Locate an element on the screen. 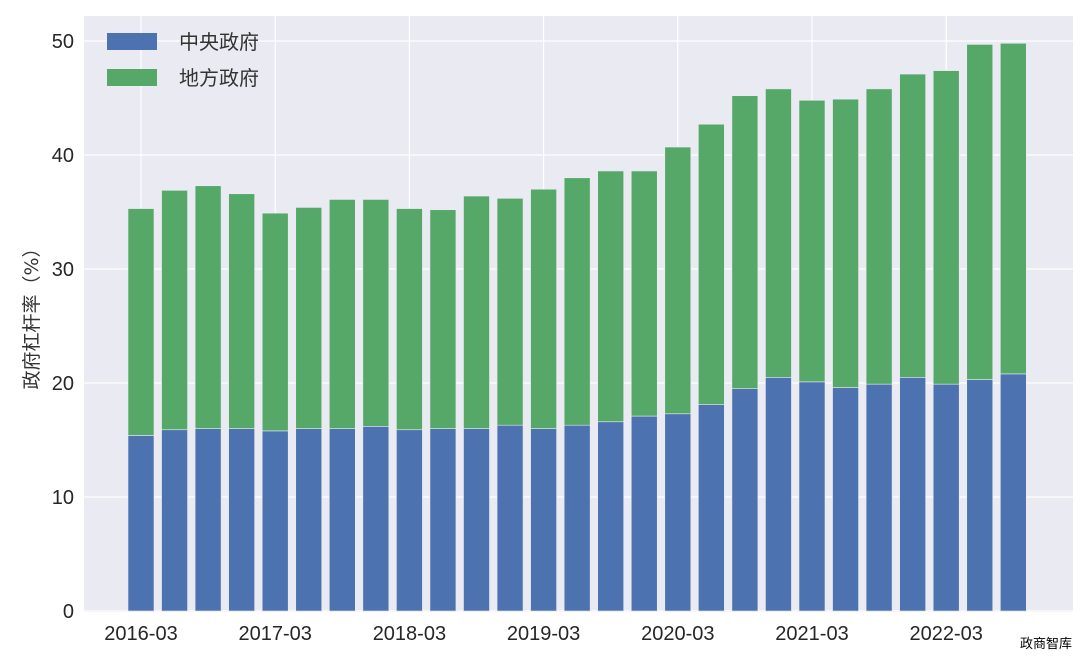  y-tick-label: 50 is located at coordinates (63, 42).